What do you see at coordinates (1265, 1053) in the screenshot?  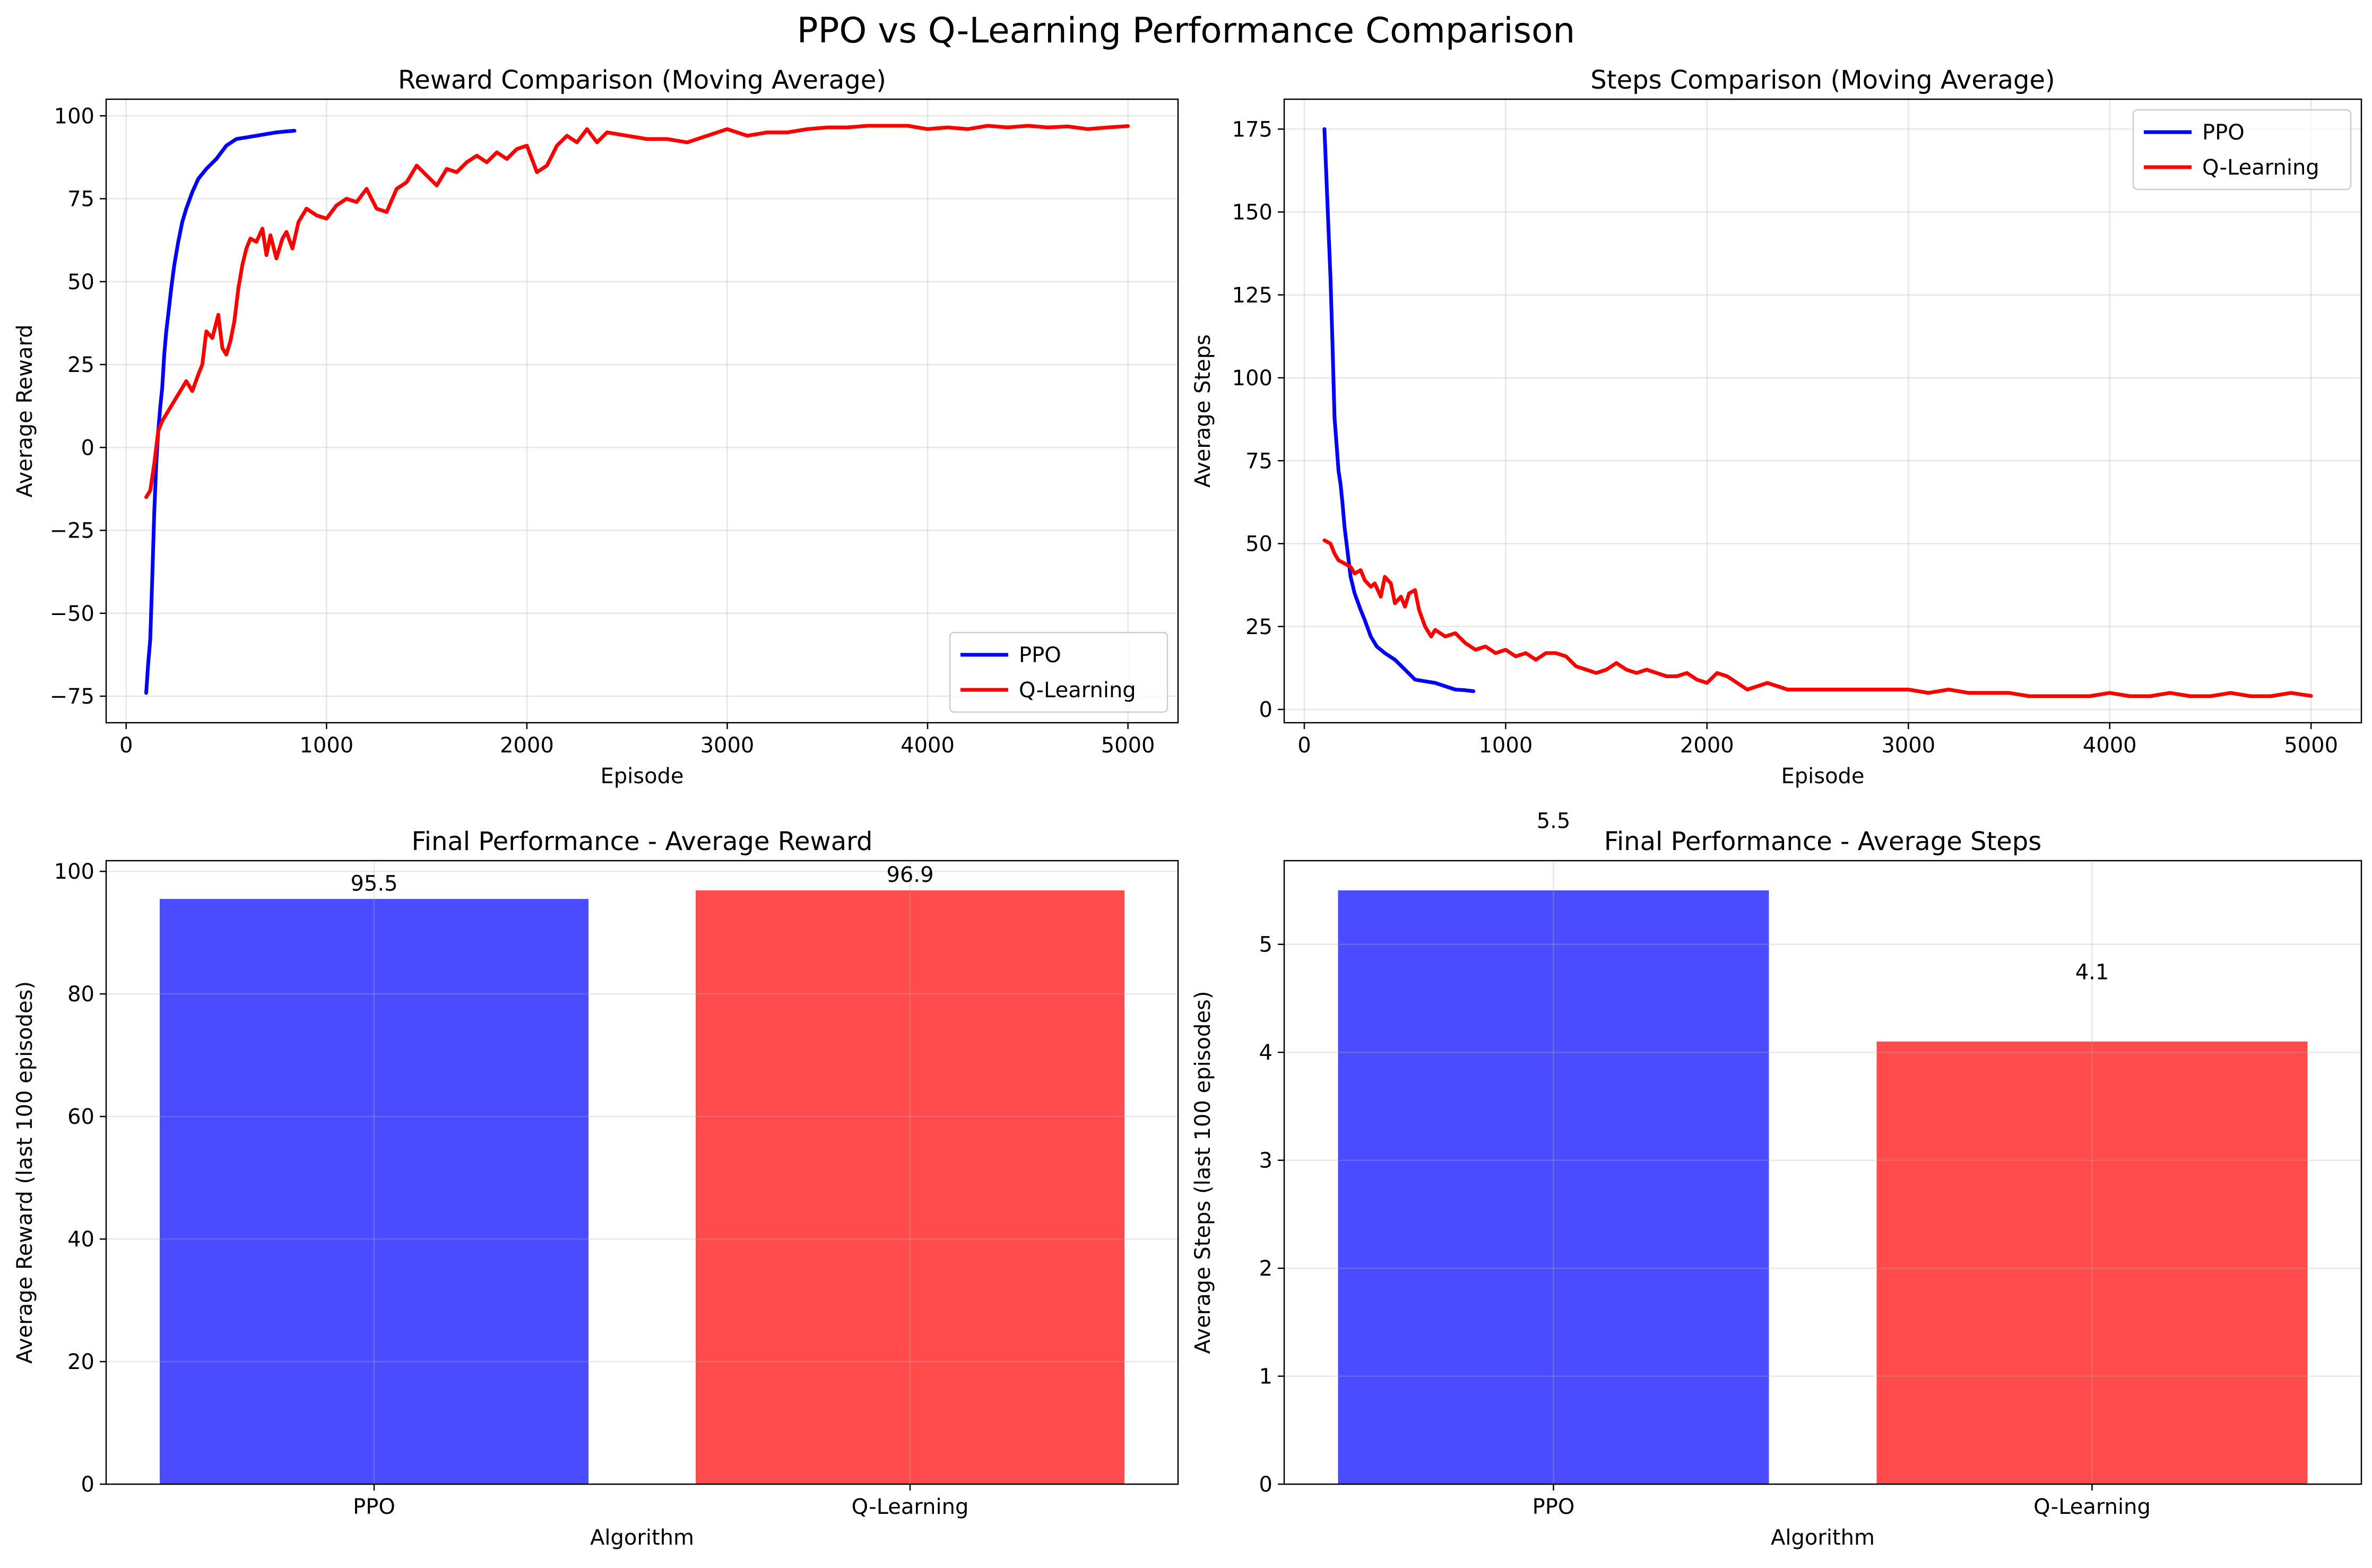 I see `y-tick-label: 4` at bounding box center [1265, 1053].